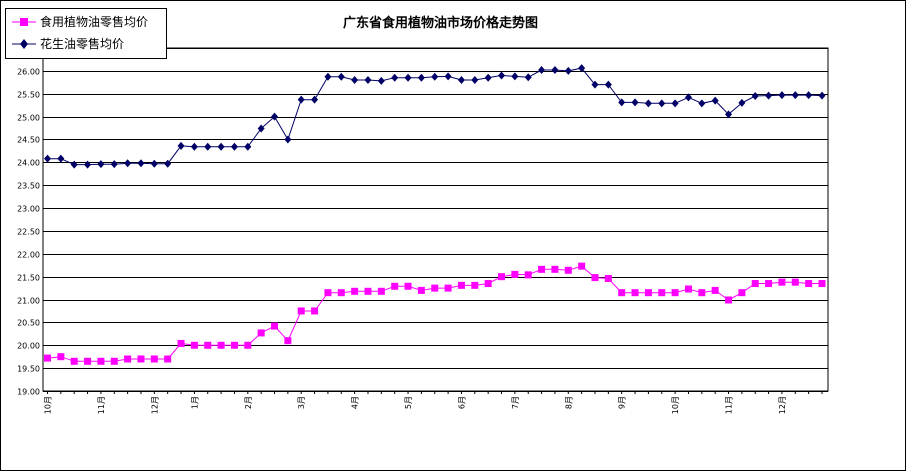 Image resolution: width=906 pixels, height=471 pixels. What do you see at coordinates (94, 22) in the screenshot?
I see `legend-label-veg: 食用植物油零售均价` at bounding box center [94, 22].